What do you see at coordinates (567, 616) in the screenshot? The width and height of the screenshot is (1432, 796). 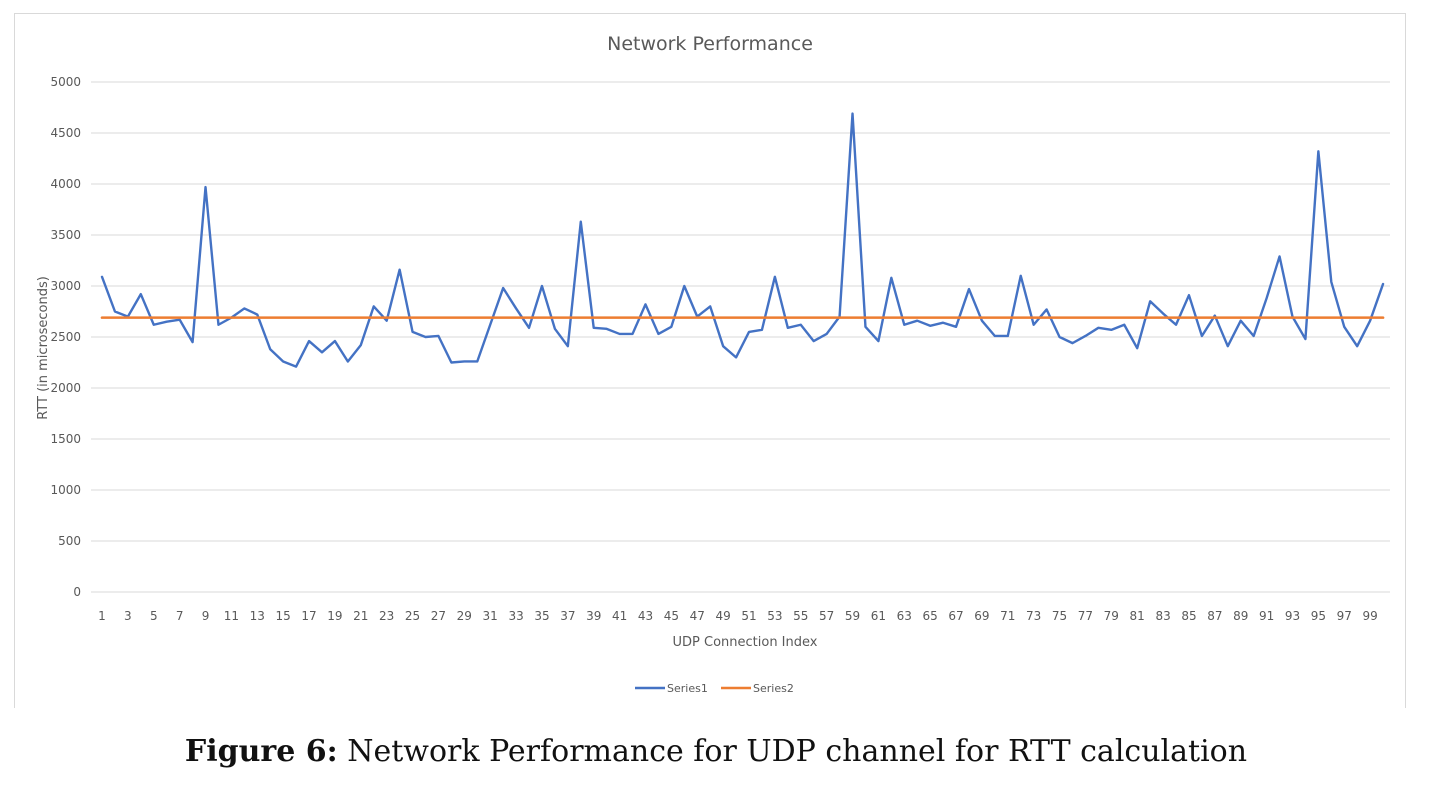 I see `x-tick-label: 37` at bounding box center [567, 616].